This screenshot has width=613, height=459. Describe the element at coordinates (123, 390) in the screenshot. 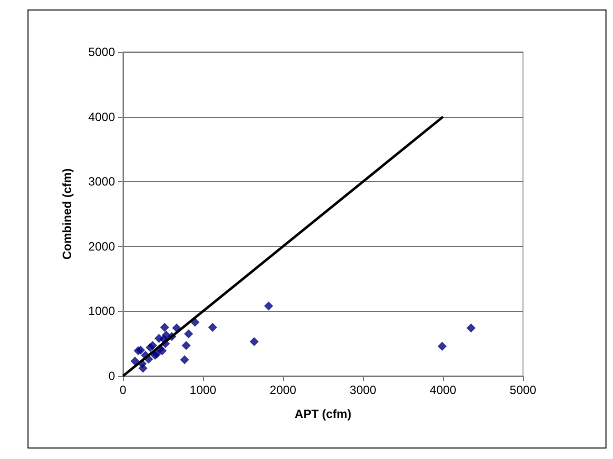

I see `x-tick-label: 0` at that location.